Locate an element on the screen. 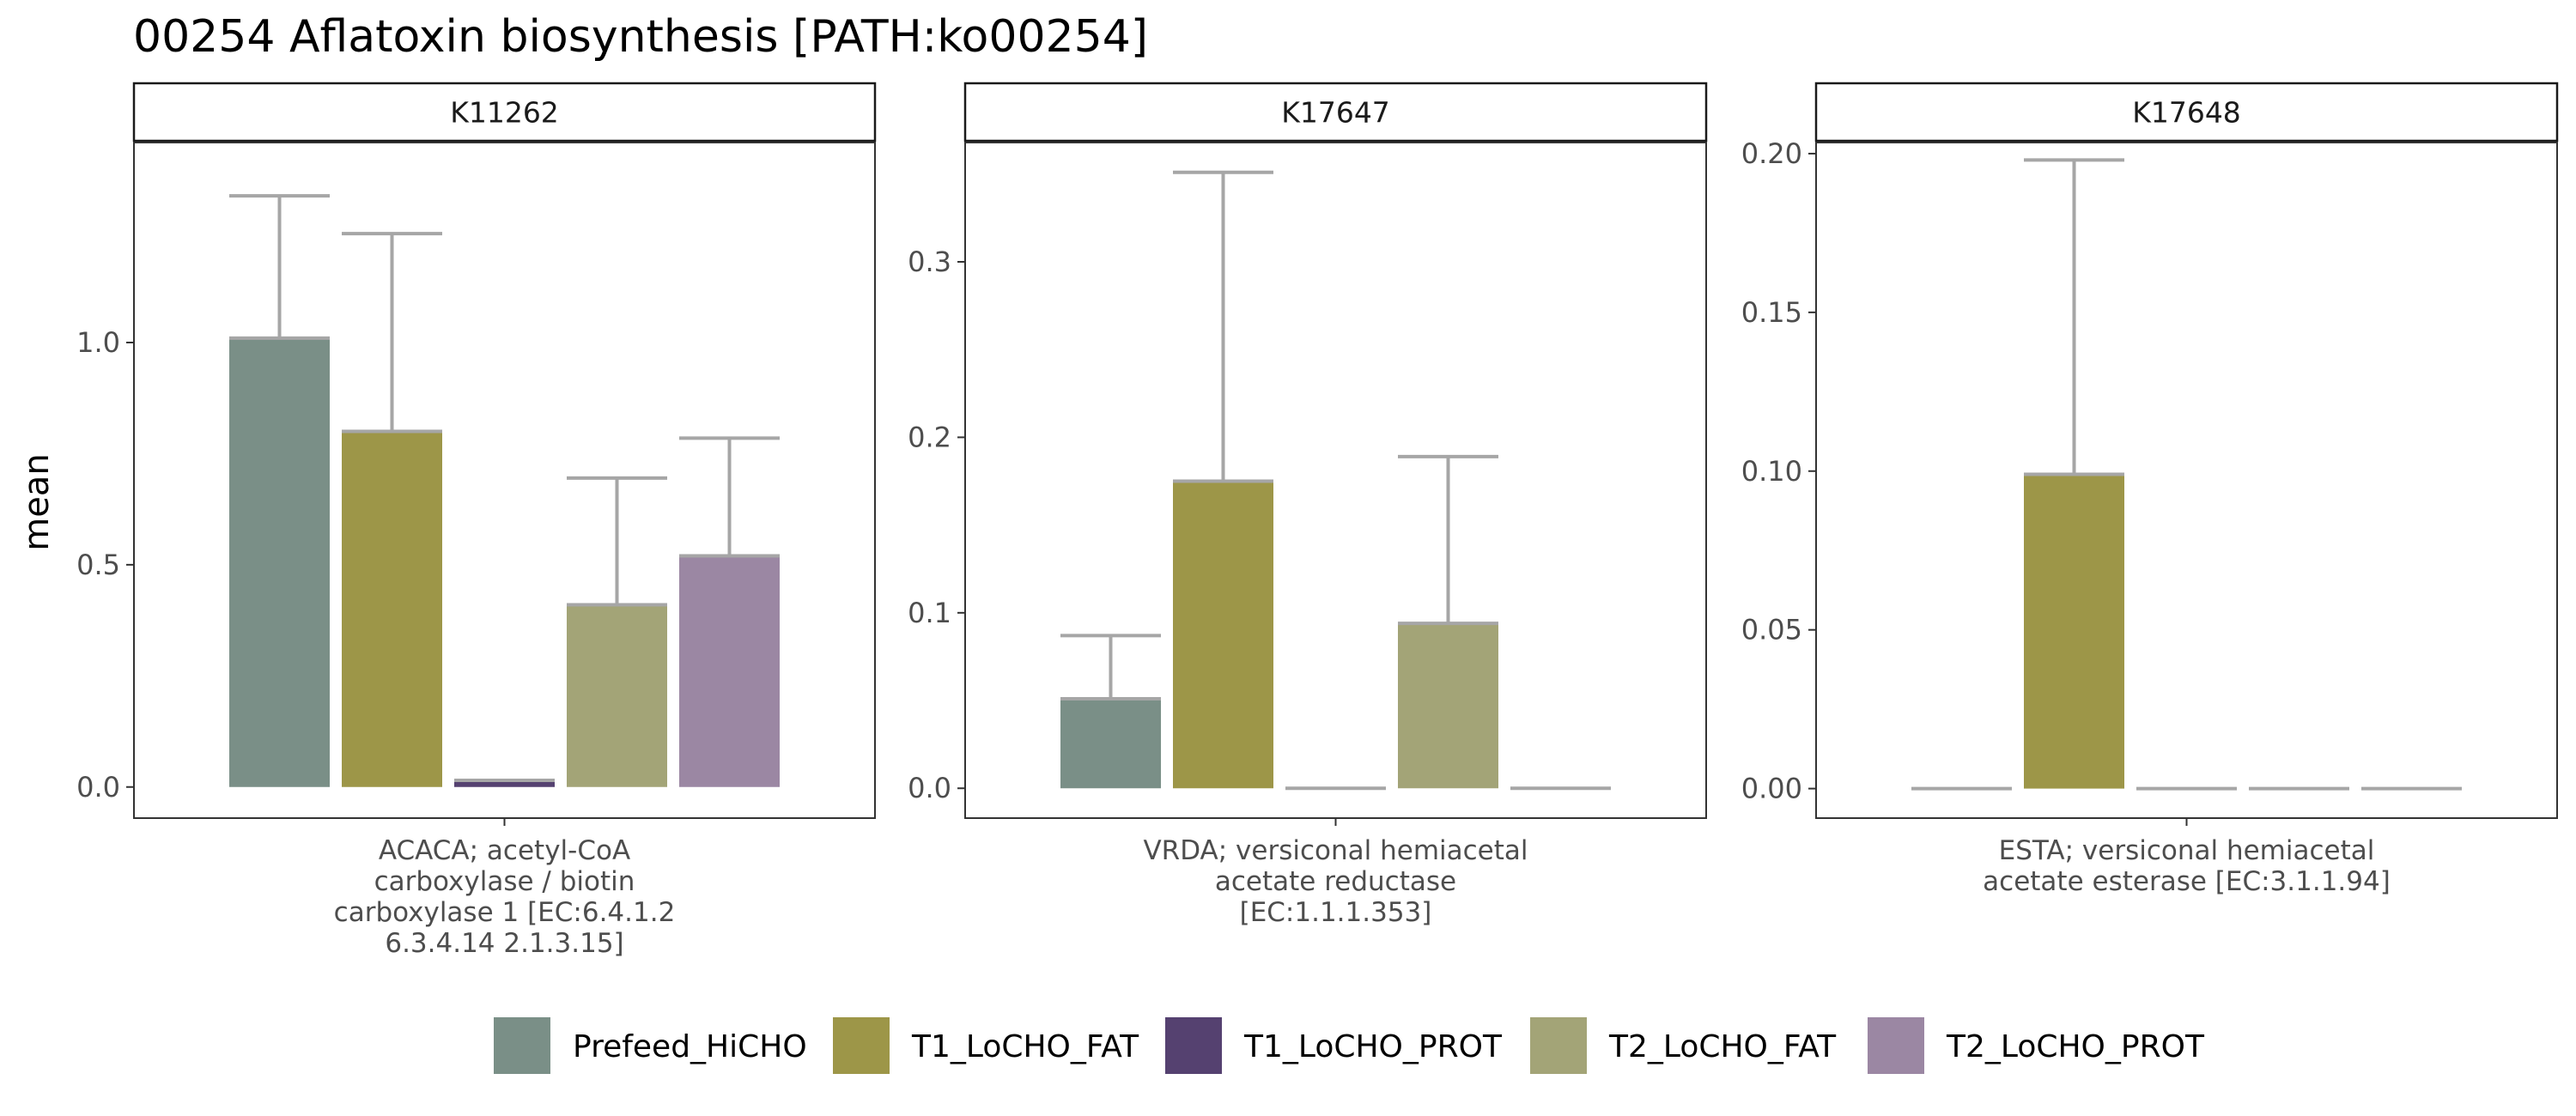 The height and width of the screenshot is (1116, 2576). y-tick-label: 0.15 is located at coordinates (1771, 312).